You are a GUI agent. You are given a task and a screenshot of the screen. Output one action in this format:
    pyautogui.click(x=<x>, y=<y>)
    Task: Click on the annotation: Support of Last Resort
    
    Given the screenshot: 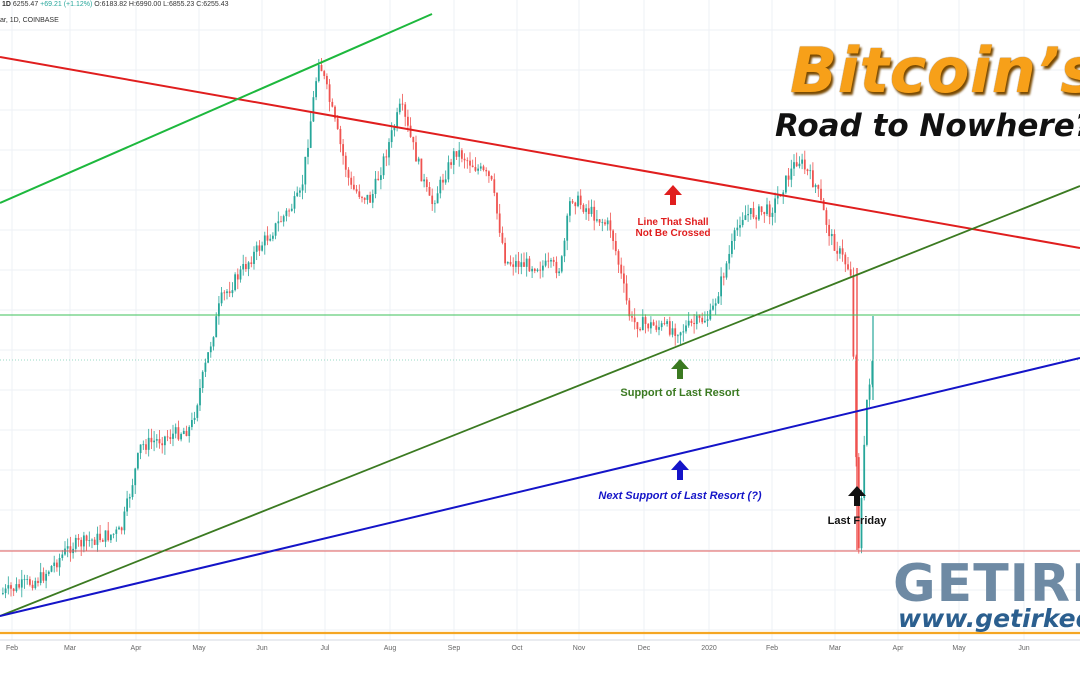 What is the action you would take?
    pyautogui.click(x=680, y=379)
    